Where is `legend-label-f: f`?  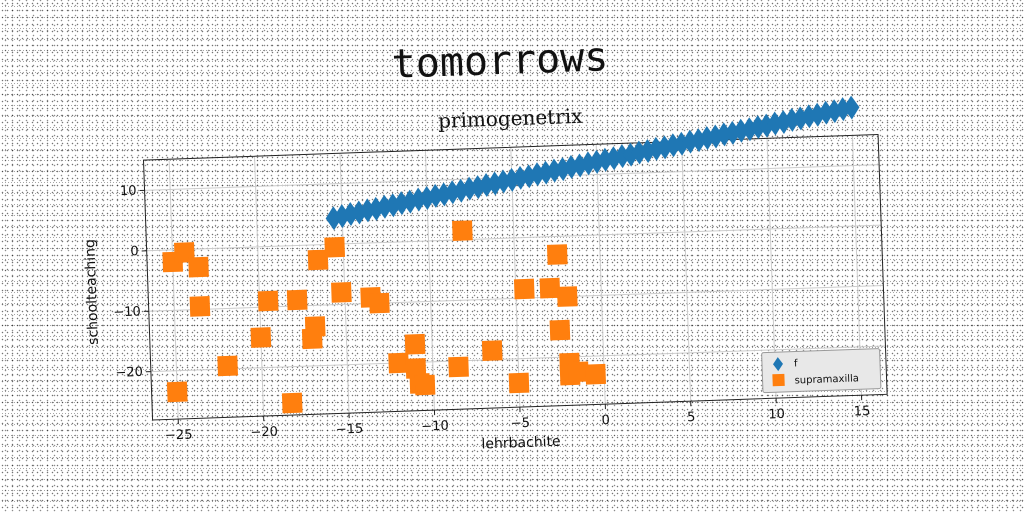
legend-label-f: f is located at coordinates (796, 363).